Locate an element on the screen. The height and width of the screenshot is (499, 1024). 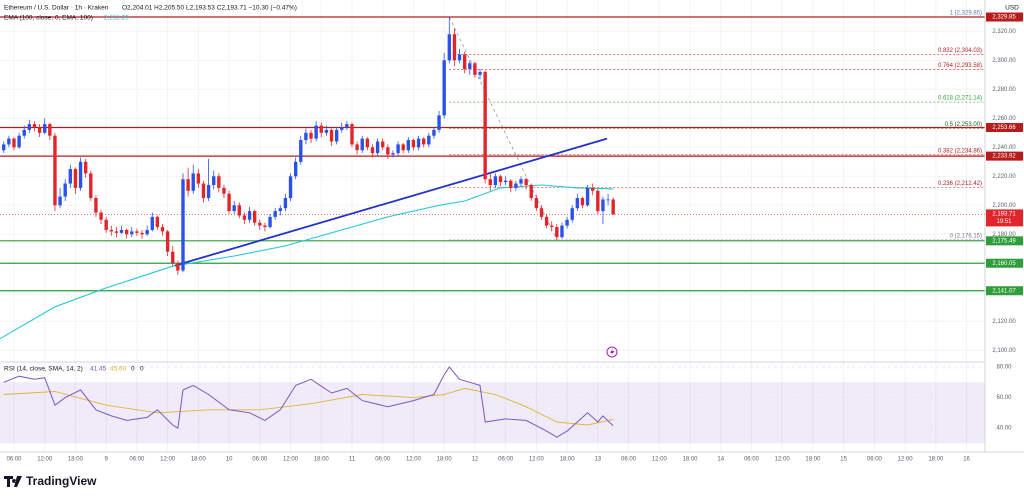
event-icon is located at coordinates (612, 352).